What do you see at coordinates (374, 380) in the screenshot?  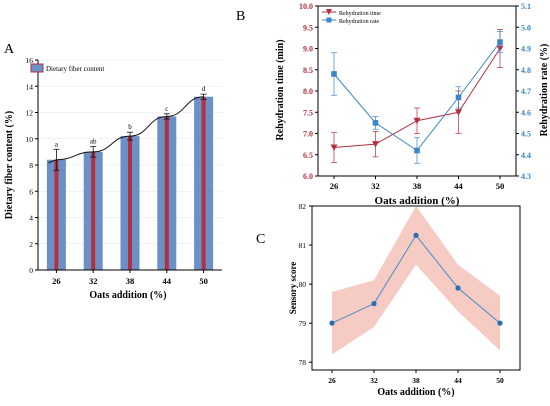 I see `panel-c-x-tick-label: 32` at bounding box center [374, 380].